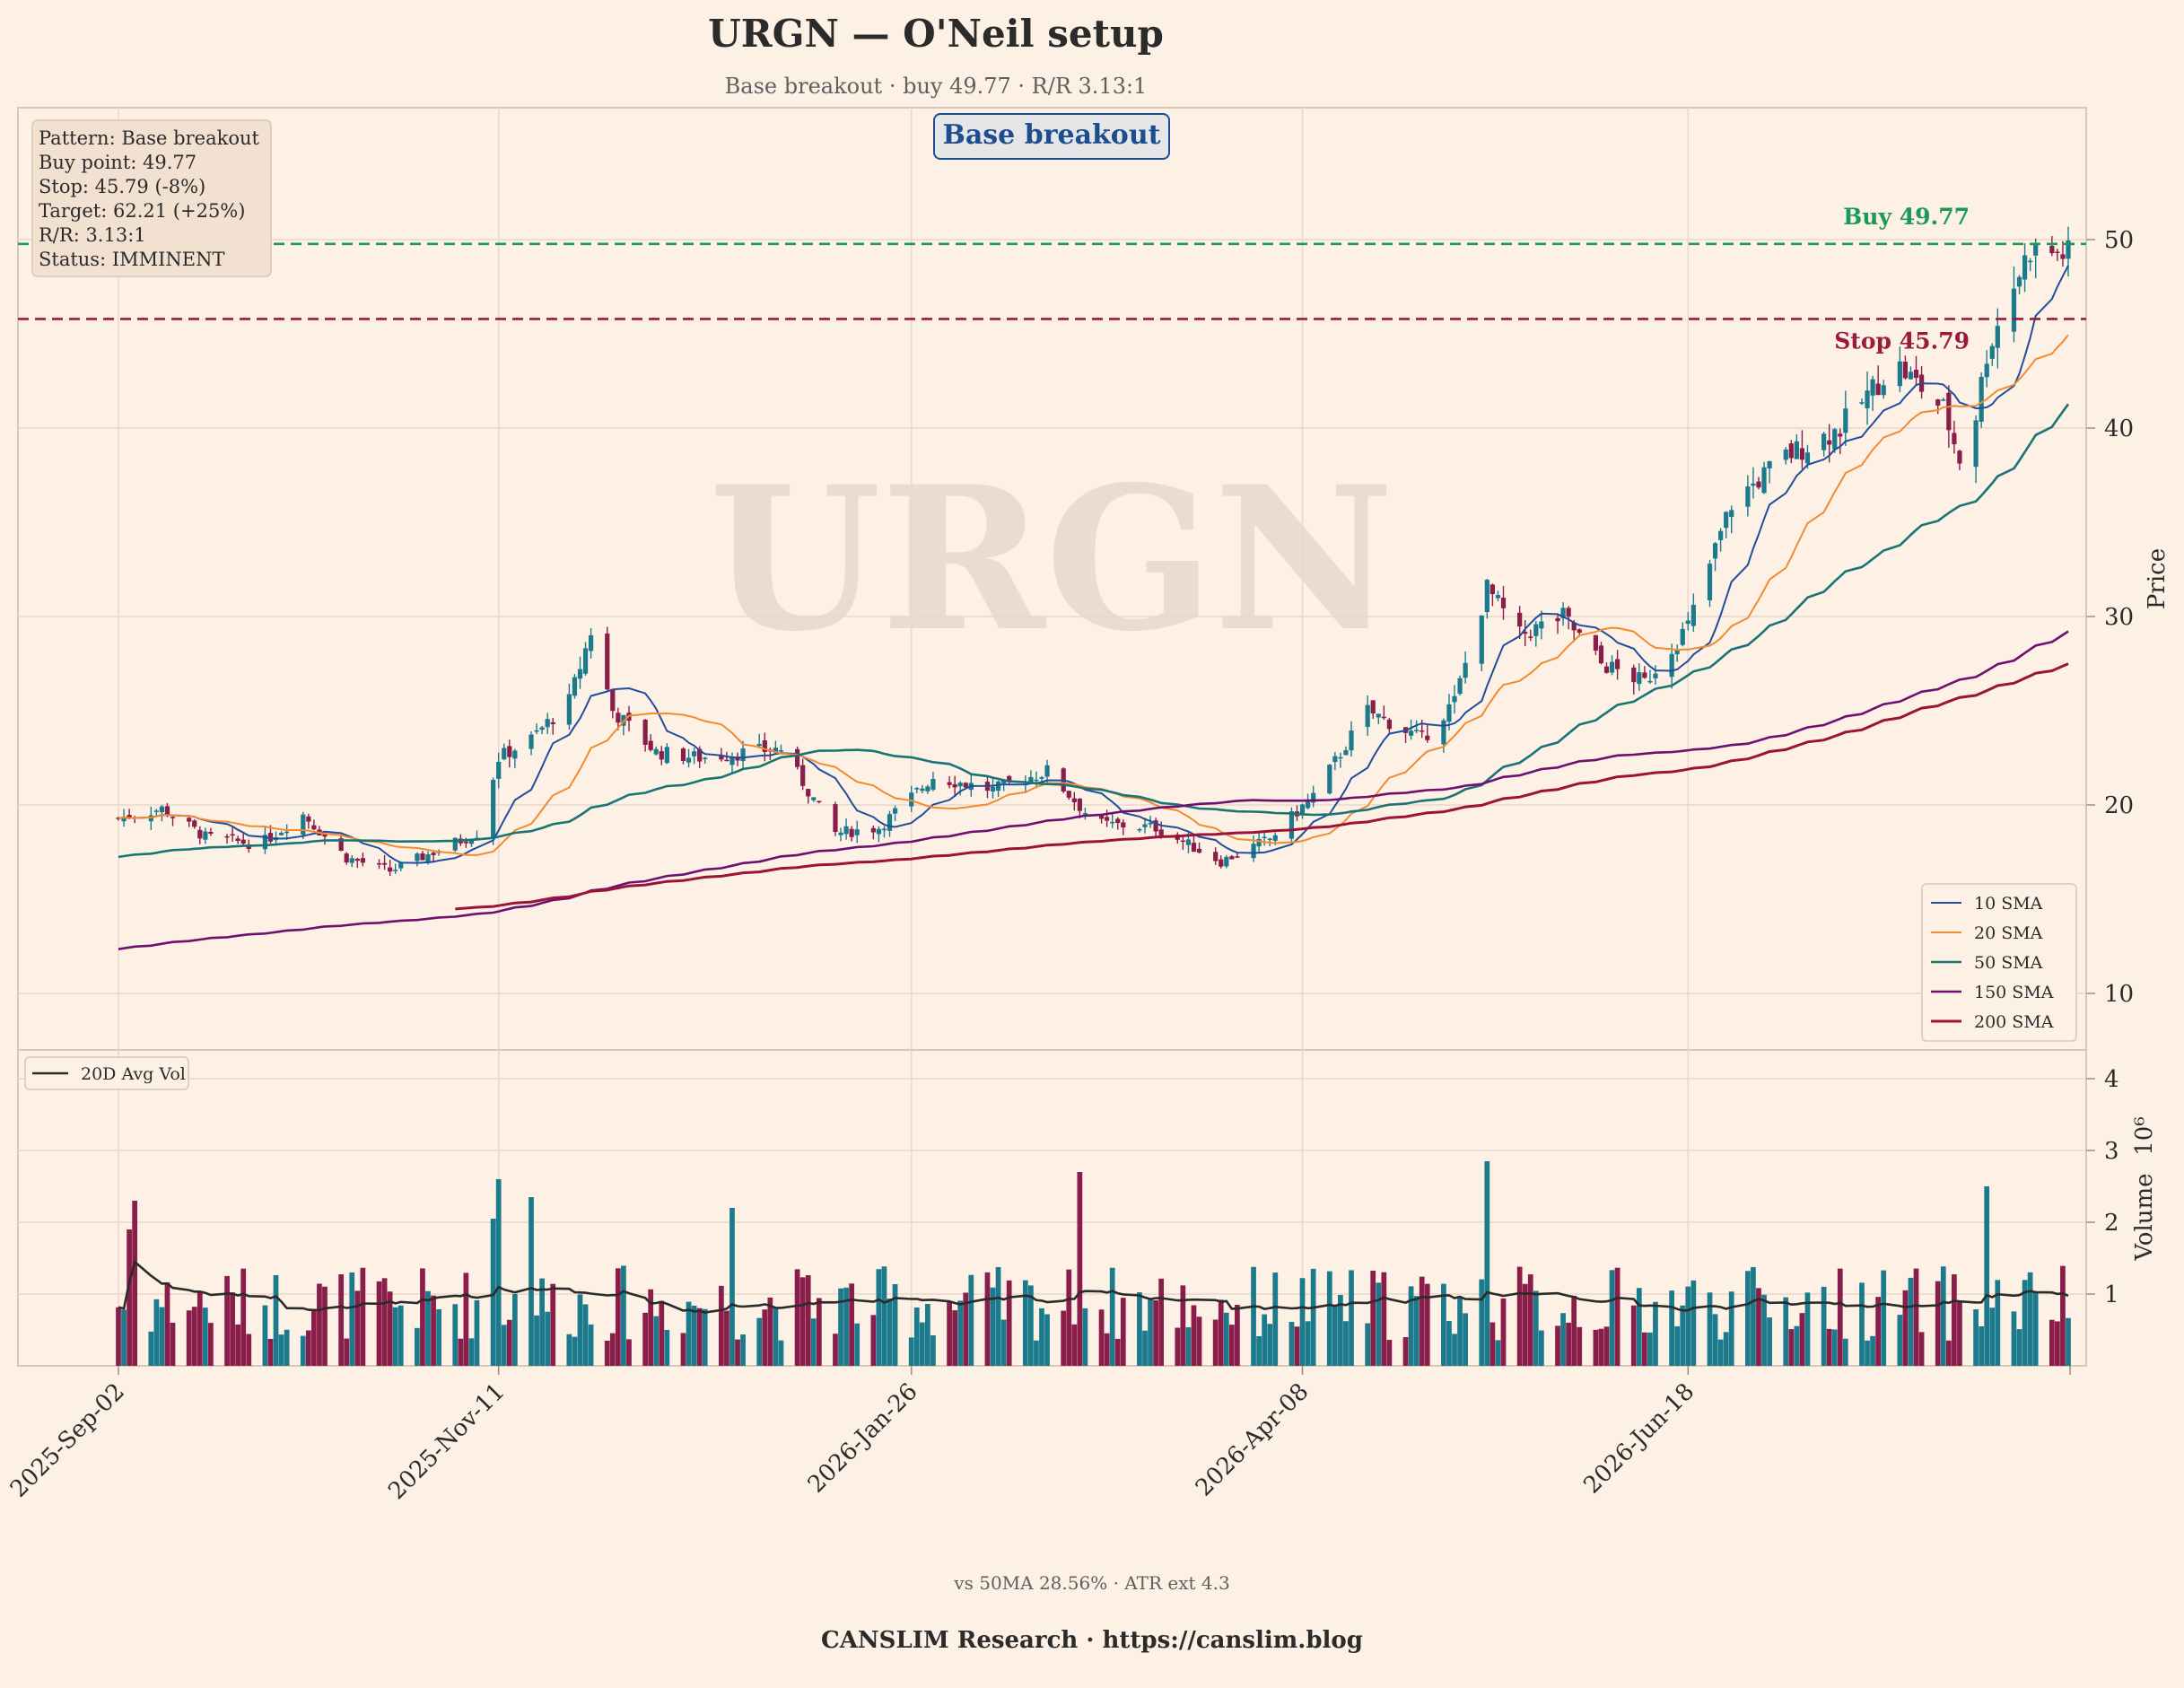 The image size is (2184, 1688). Describe the element at coordinates (2144, 1136) in the screenshot. I see `volume-scale-label: 10⁶` at that location.